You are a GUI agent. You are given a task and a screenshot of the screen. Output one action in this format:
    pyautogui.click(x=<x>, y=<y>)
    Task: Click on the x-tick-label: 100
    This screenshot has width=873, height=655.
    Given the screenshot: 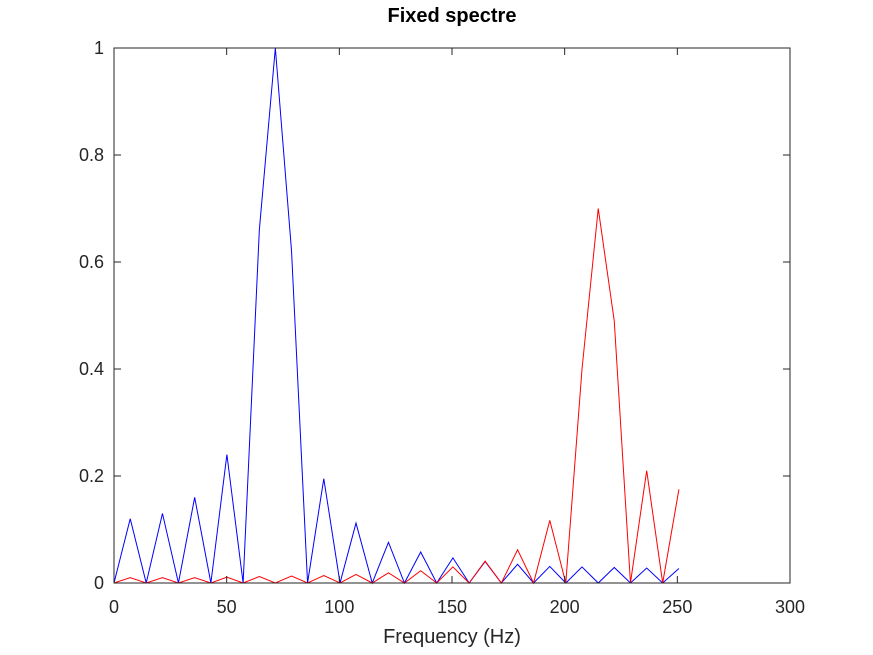 What is the action you would take?
    pyautogui.click(x=339, y=607)
    